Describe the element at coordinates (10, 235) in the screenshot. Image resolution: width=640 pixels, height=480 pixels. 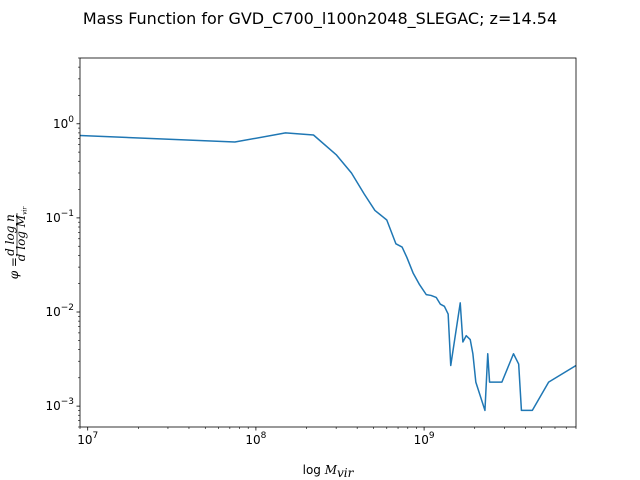
I see `svg-text: d log n` at that location.